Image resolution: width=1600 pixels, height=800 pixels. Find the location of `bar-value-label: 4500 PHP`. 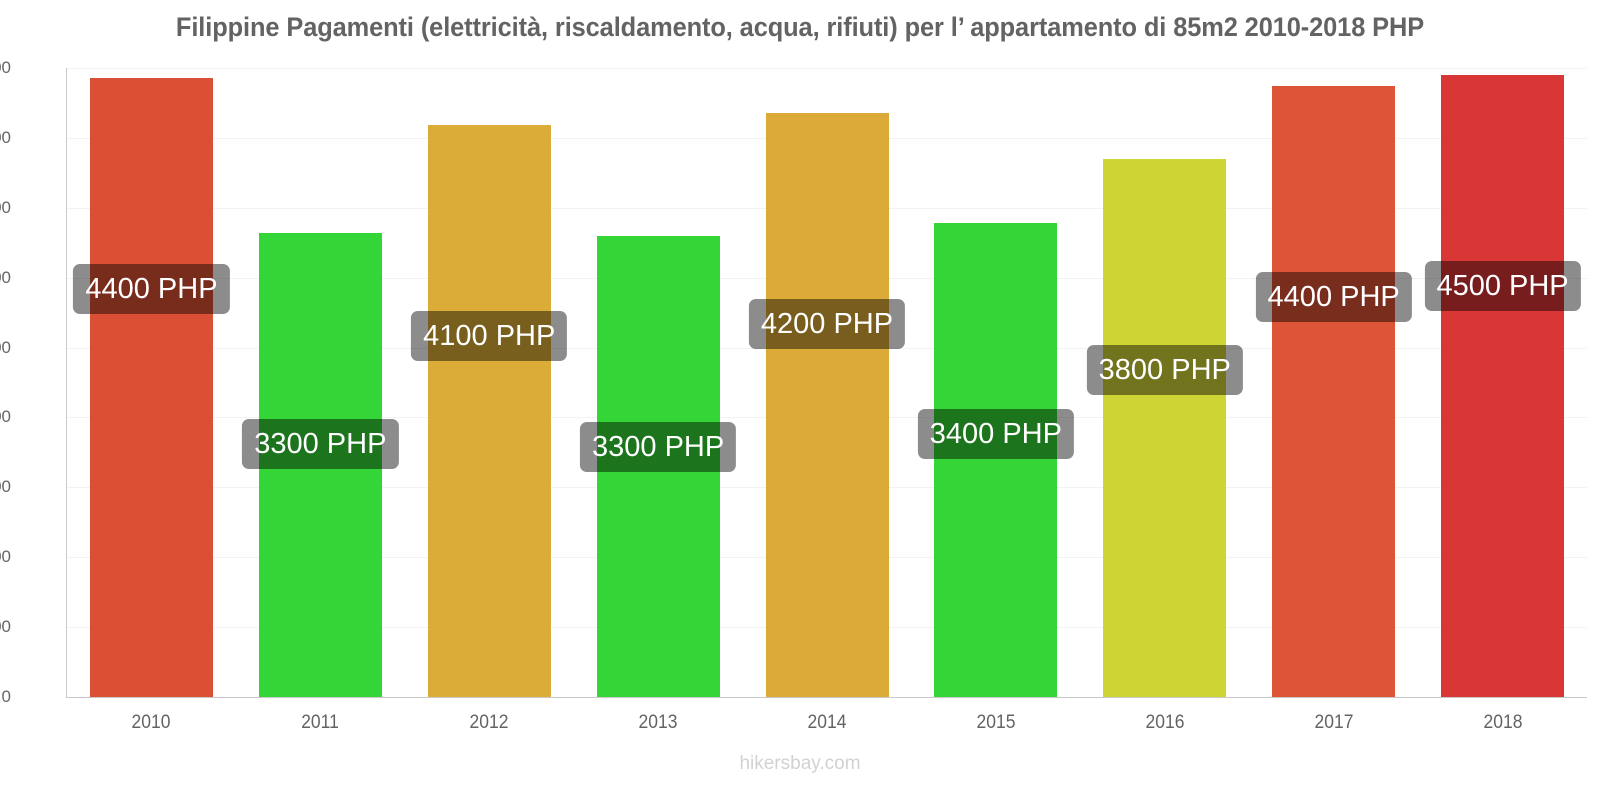

bar-value-label: 4500 PHP is located at coordinates (1502, 285).